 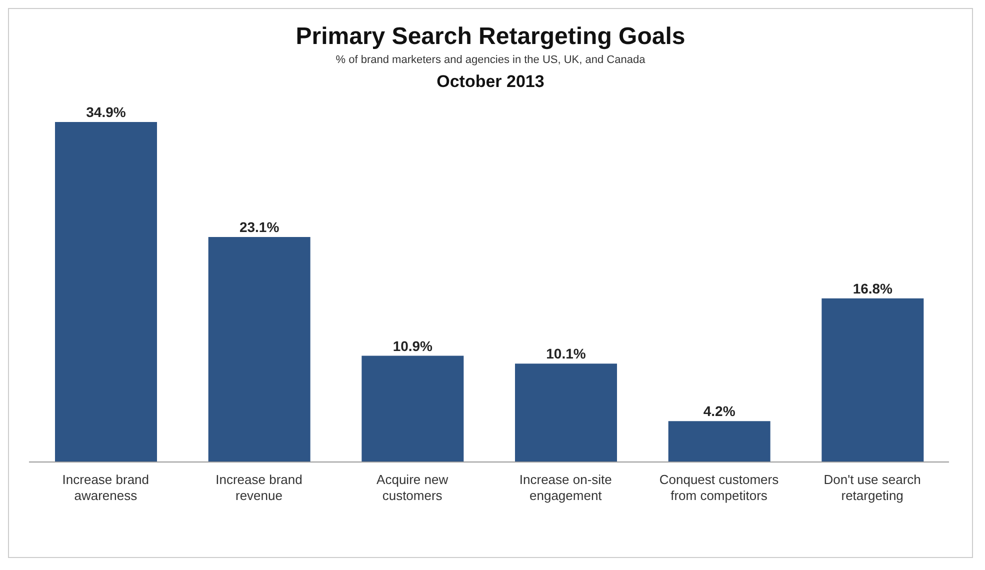 I want to click on data-label: 4.2%, so click(x=719, y=411).